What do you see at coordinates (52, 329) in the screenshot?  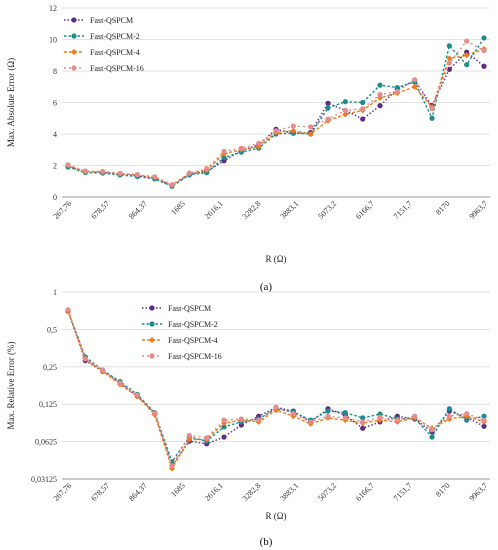 I see `y-tick-label: 0,5` at bounding box center [52, 329].